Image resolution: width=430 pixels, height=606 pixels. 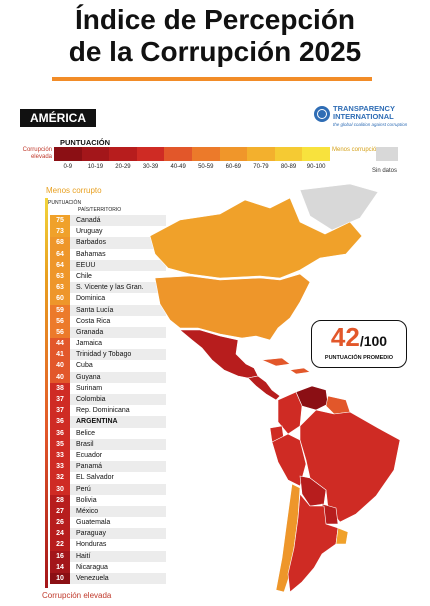 What do you see at coordinates (84, 366) in the screenshot?
I see `ranking-country: Cuba` at bounding box center [84, 366].